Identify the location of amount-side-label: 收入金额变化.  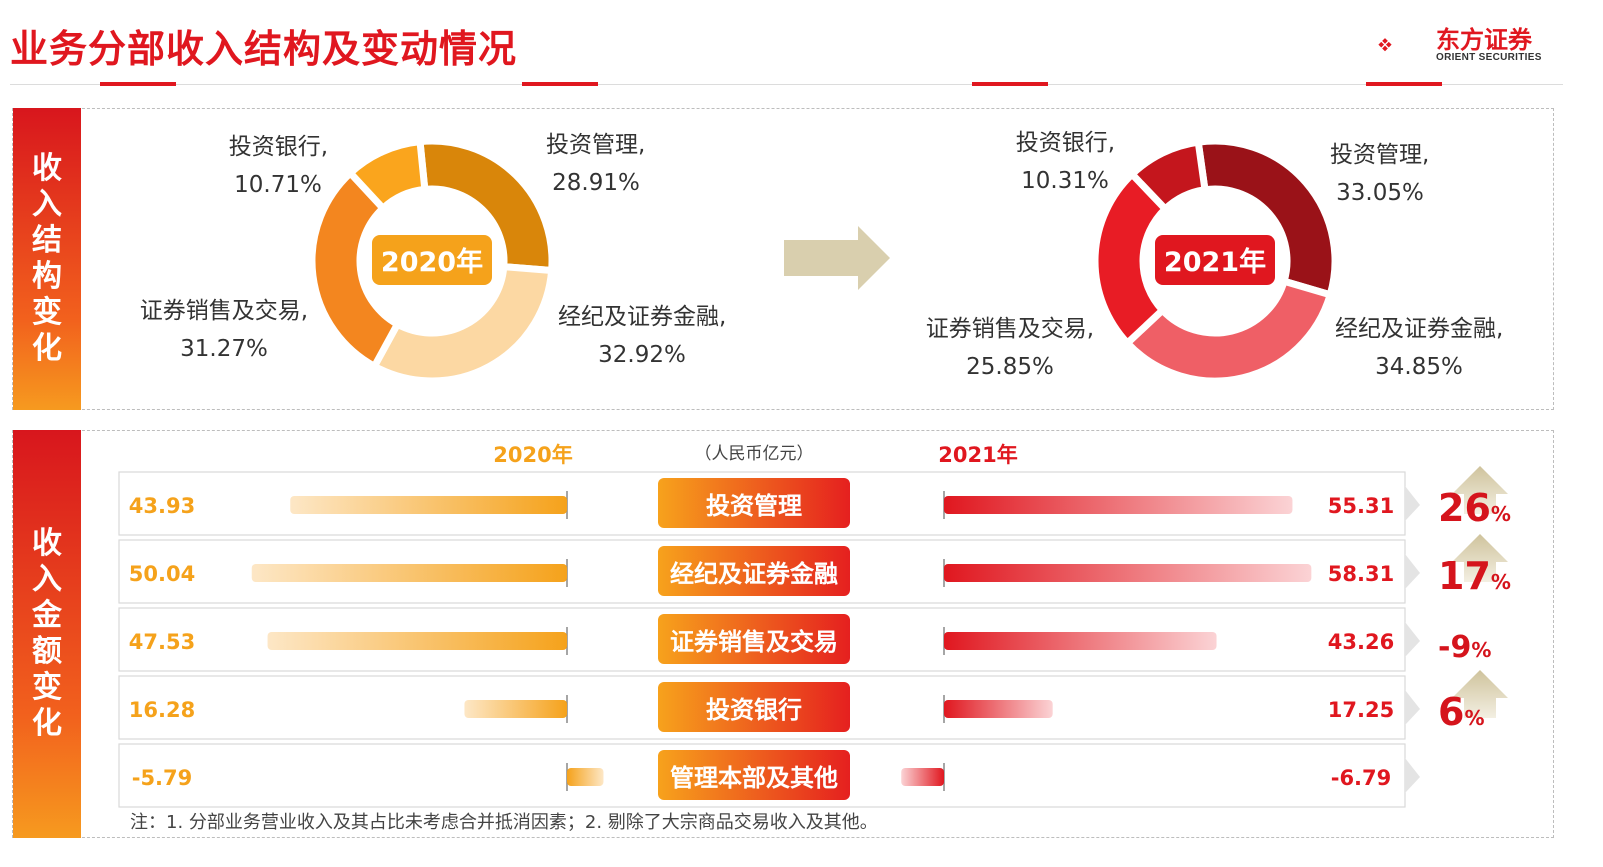
(47, 634).